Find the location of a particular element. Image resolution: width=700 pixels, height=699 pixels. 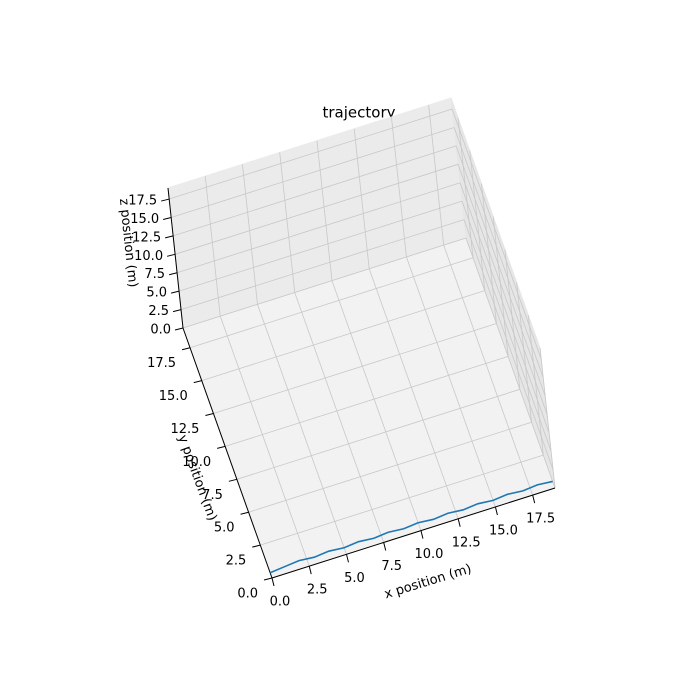

x-axis is located at coordinates (413, 533).